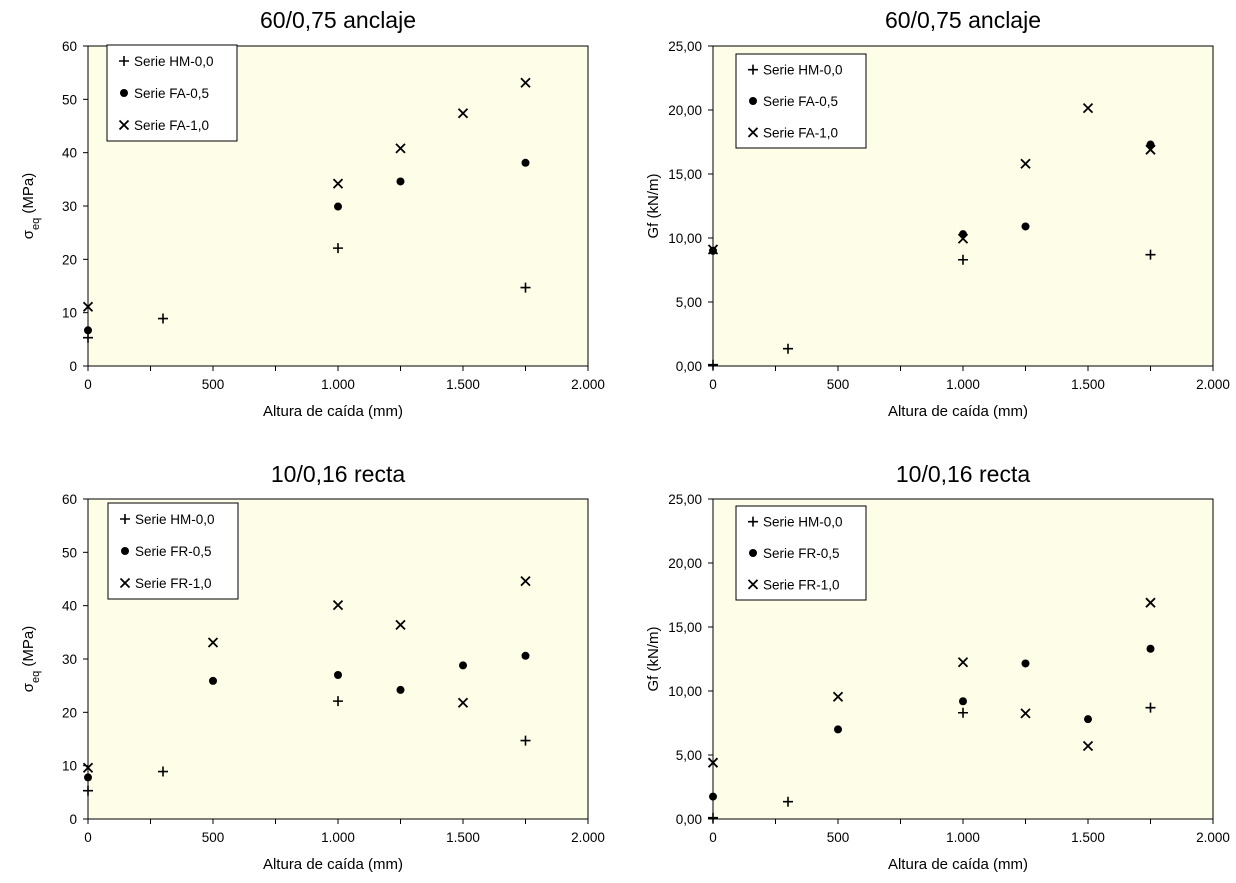 The image size is (1236, 883). What do you see at coordinates (685, 563) in the screenshot?
I see `y-tick-label: 20,00` at bounding box center [685, 563].